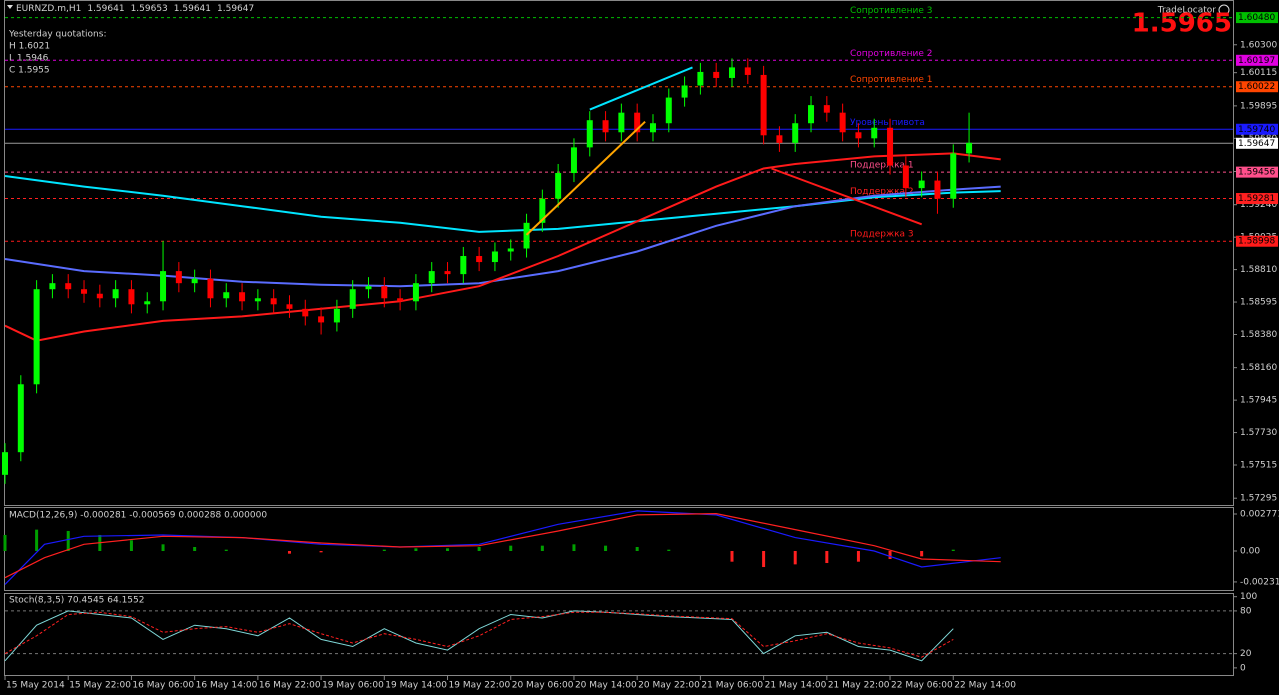 The width and height of the screenshot is (1279, 695). Describe the element at coordinates (1259, 514) in the screenshot. I see `y-tick-label: 0.002771` at that location.